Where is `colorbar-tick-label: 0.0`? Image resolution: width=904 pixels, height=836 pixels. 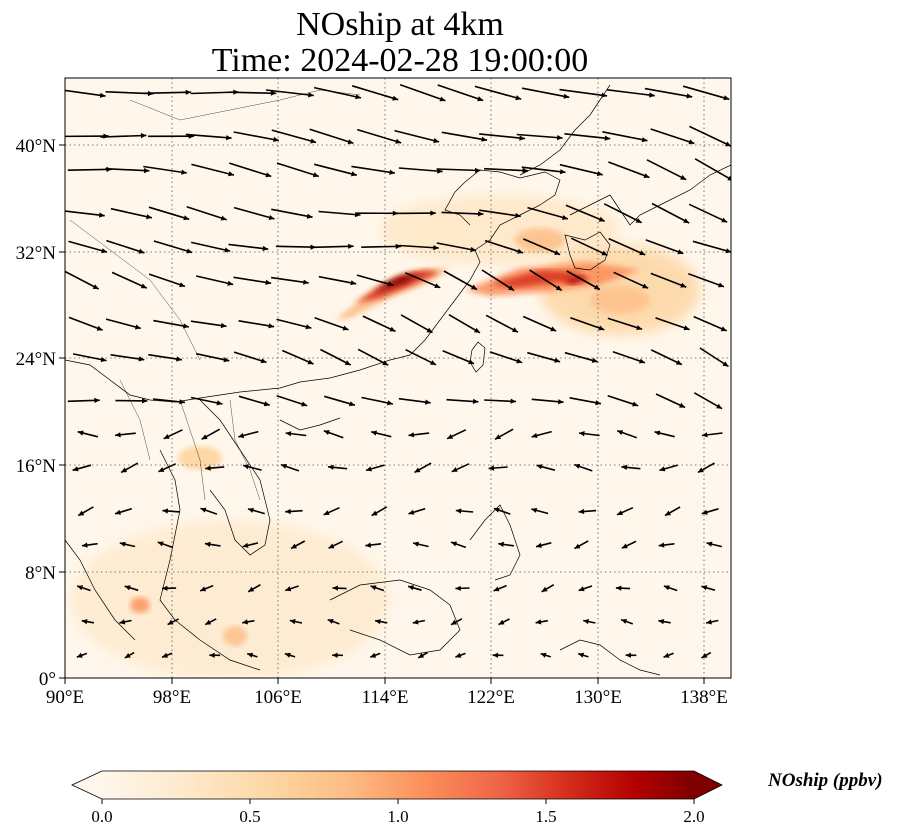
colorbar-tick-label: 0.0 is located at coordinates (101, 816).